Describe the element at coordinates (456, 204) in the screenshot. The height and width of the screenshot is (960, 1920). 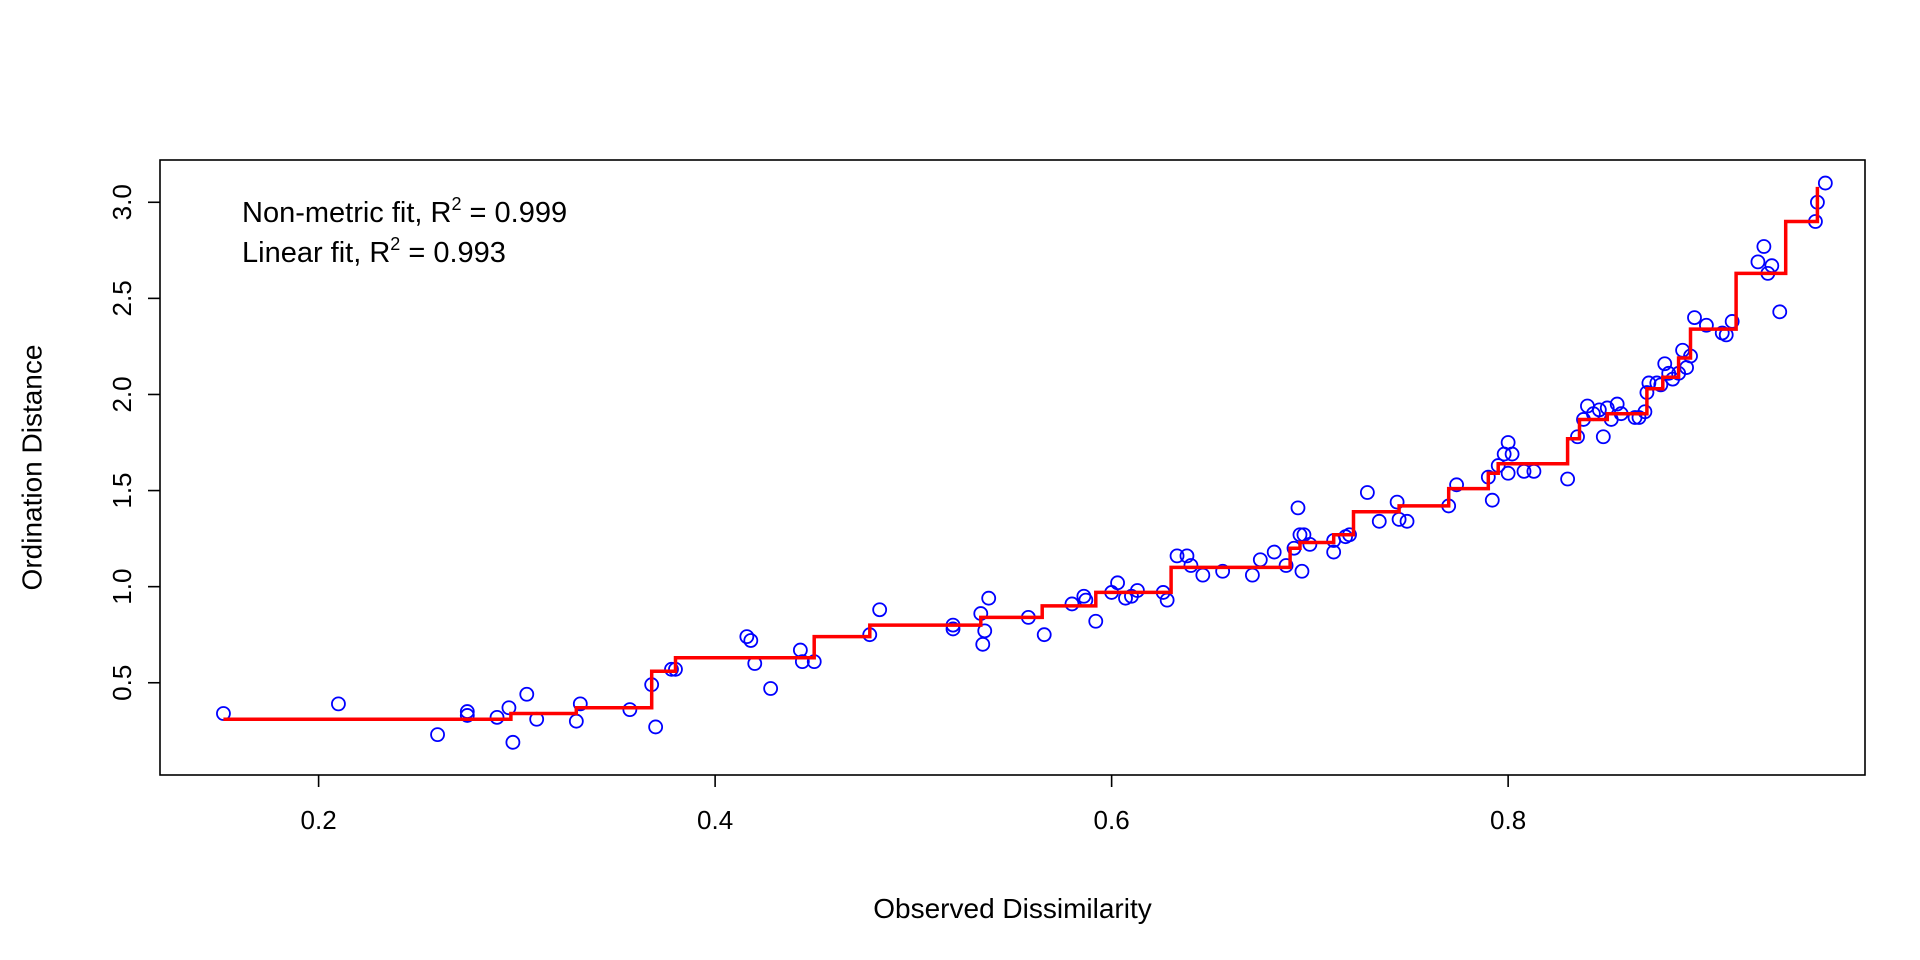
I see `legend-nonmetric-sup: 2` at that location.